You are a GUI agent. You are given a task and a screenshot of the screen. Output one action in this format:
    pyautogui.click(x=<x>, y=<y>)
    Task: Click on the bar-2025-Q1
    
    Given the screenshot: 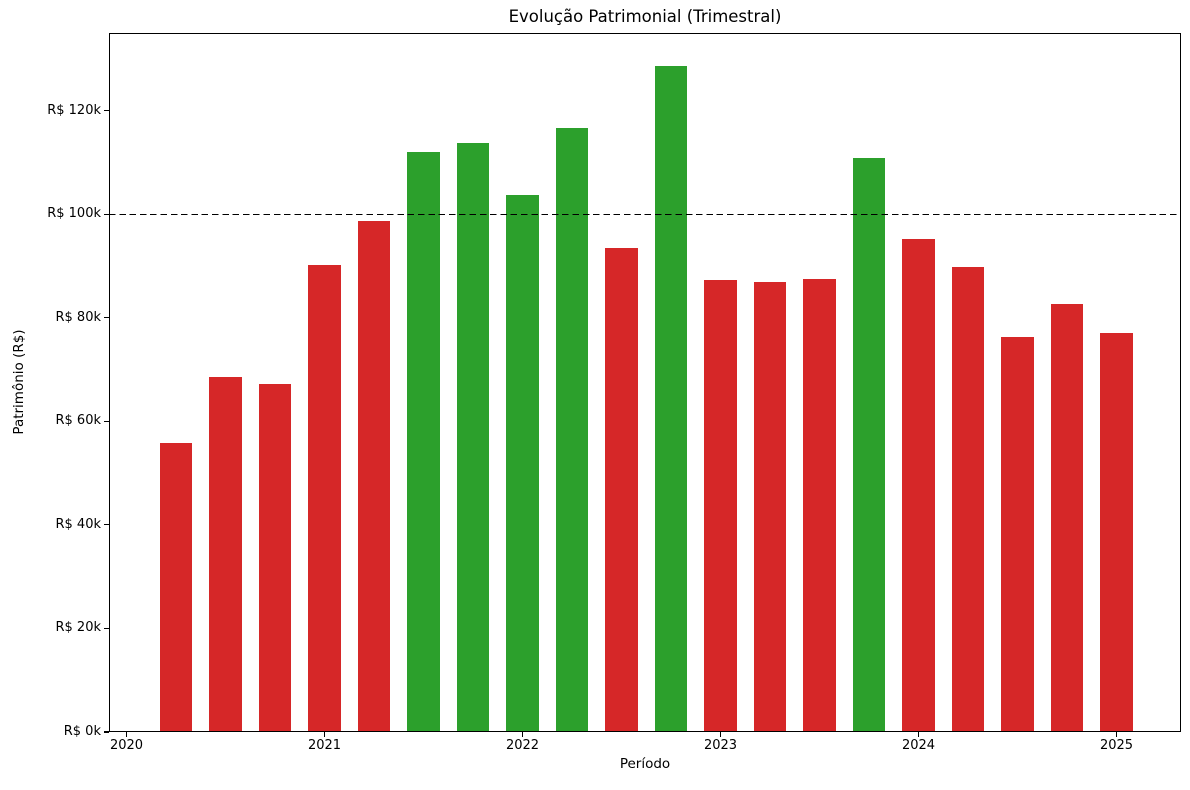 What is the action you would take?
    pyautogui.click(x=1116, y=532)
    